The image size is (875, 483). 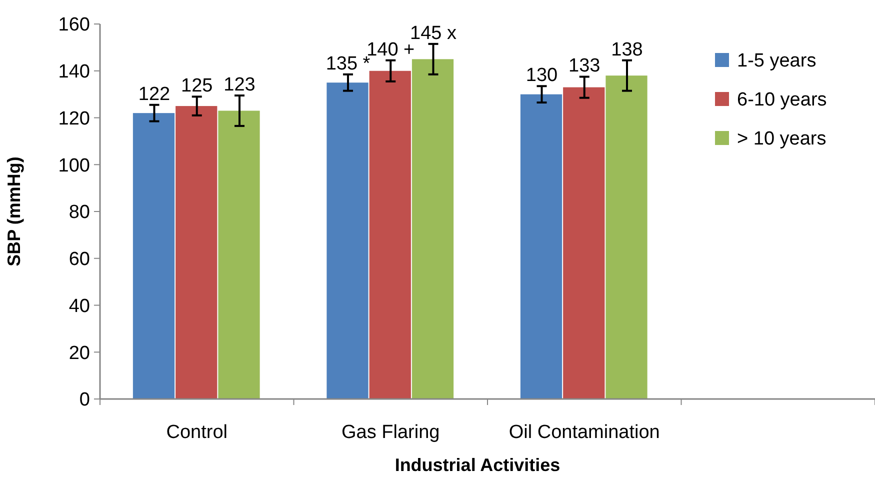 I want to click on data-label: 138, so click(x=627, y=49).